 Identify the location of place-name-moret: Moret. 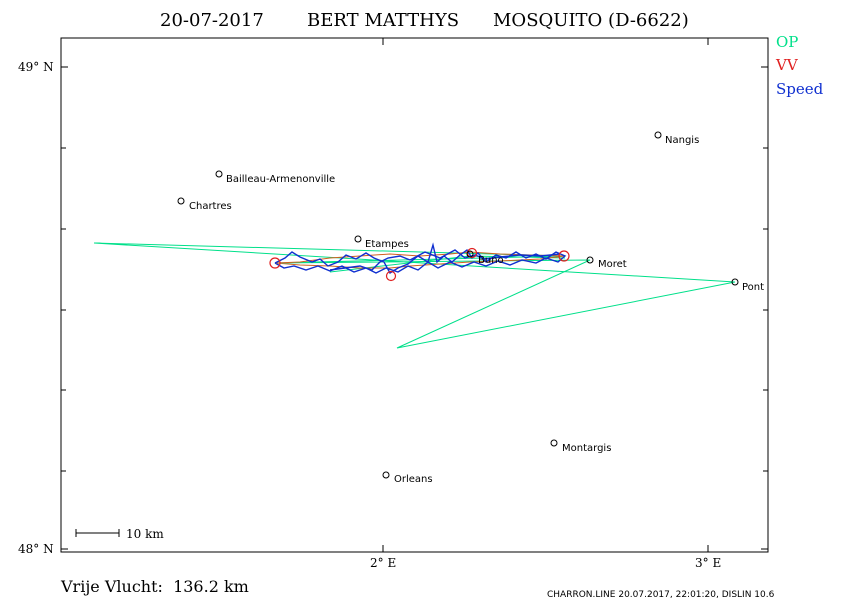
(612, 264).